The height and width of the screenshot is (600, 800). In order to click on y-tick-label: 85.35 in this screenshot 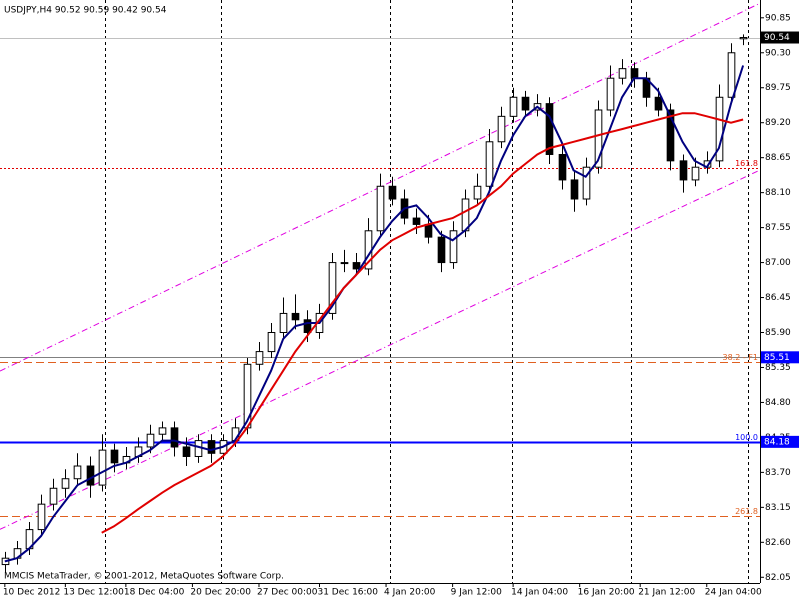, I will do `click(778, 368)`.